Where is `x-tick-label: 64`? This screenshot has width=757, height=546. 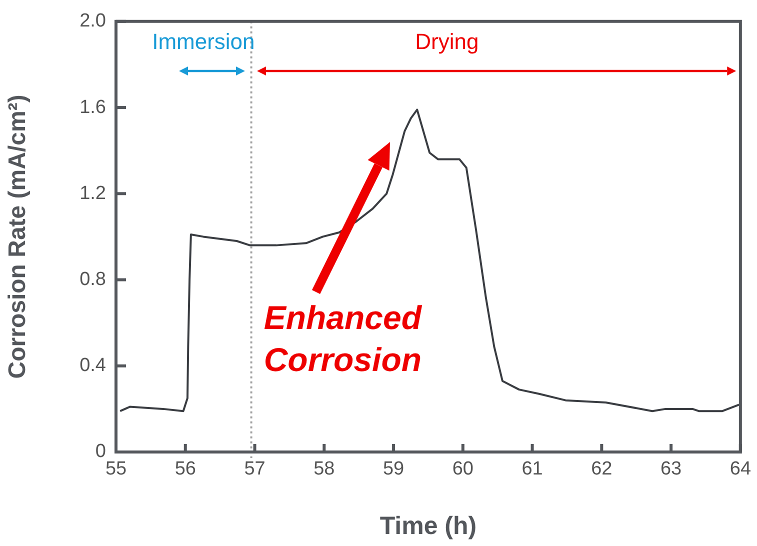
x-tick-label: 64 is located at coordinates (741, 469).